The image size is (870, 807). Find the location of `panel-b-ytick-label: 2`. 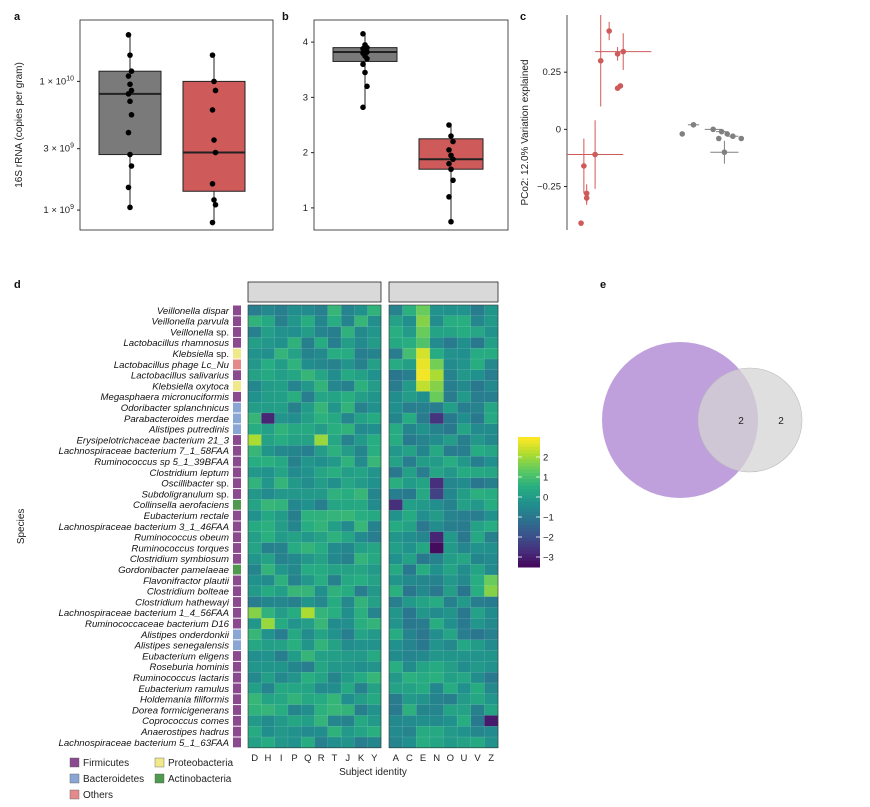

panel-b-ytick-label: 2 is located at coordinates (305, 153).